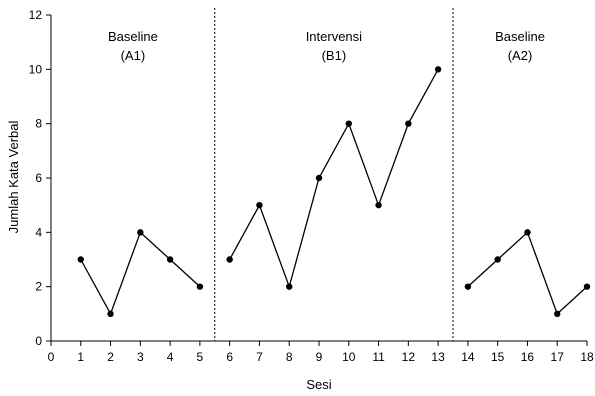 This screenshot has height=396, width=595. What do you see at coordinates (334, 55) in the screenshot?
I see `phase-label-code: (B1)` at bounding box center [334, 55].